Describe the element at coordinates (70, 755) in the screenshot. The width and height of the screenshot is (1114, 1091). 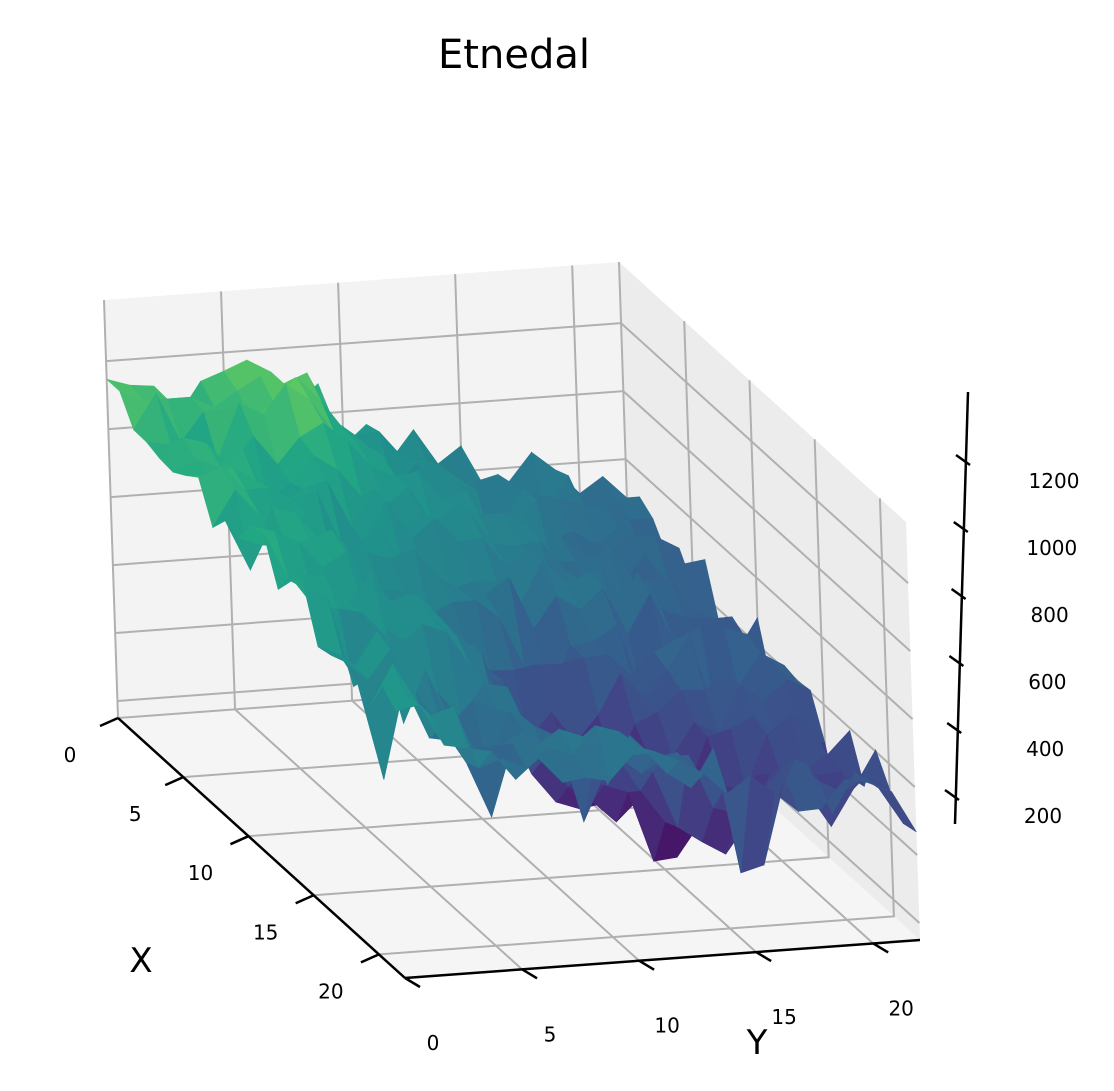
I see `x-tick-label: 0` at that location.